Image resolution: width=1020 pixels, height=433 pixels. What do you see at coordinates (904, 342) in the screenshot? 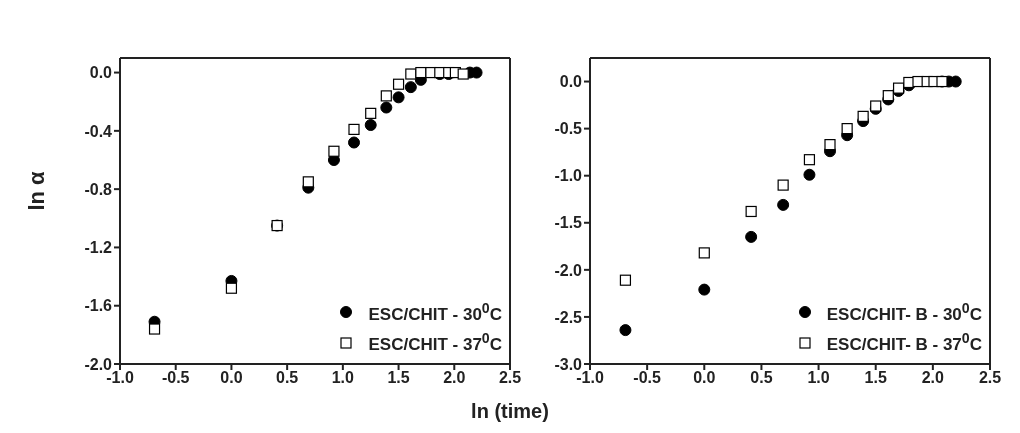
I see `legend-label: ESC/CHIT- B - 37$^{0}$C` at bounding box center [904, 342].